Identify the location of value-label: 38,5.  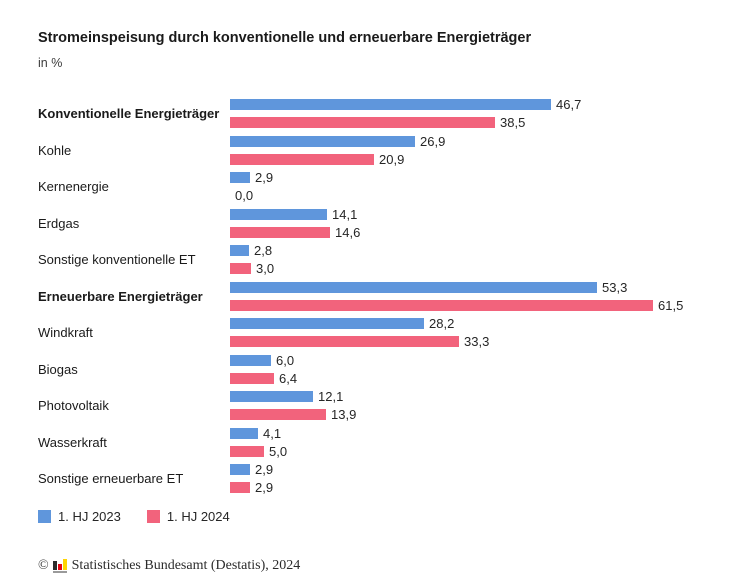
(513, 122).